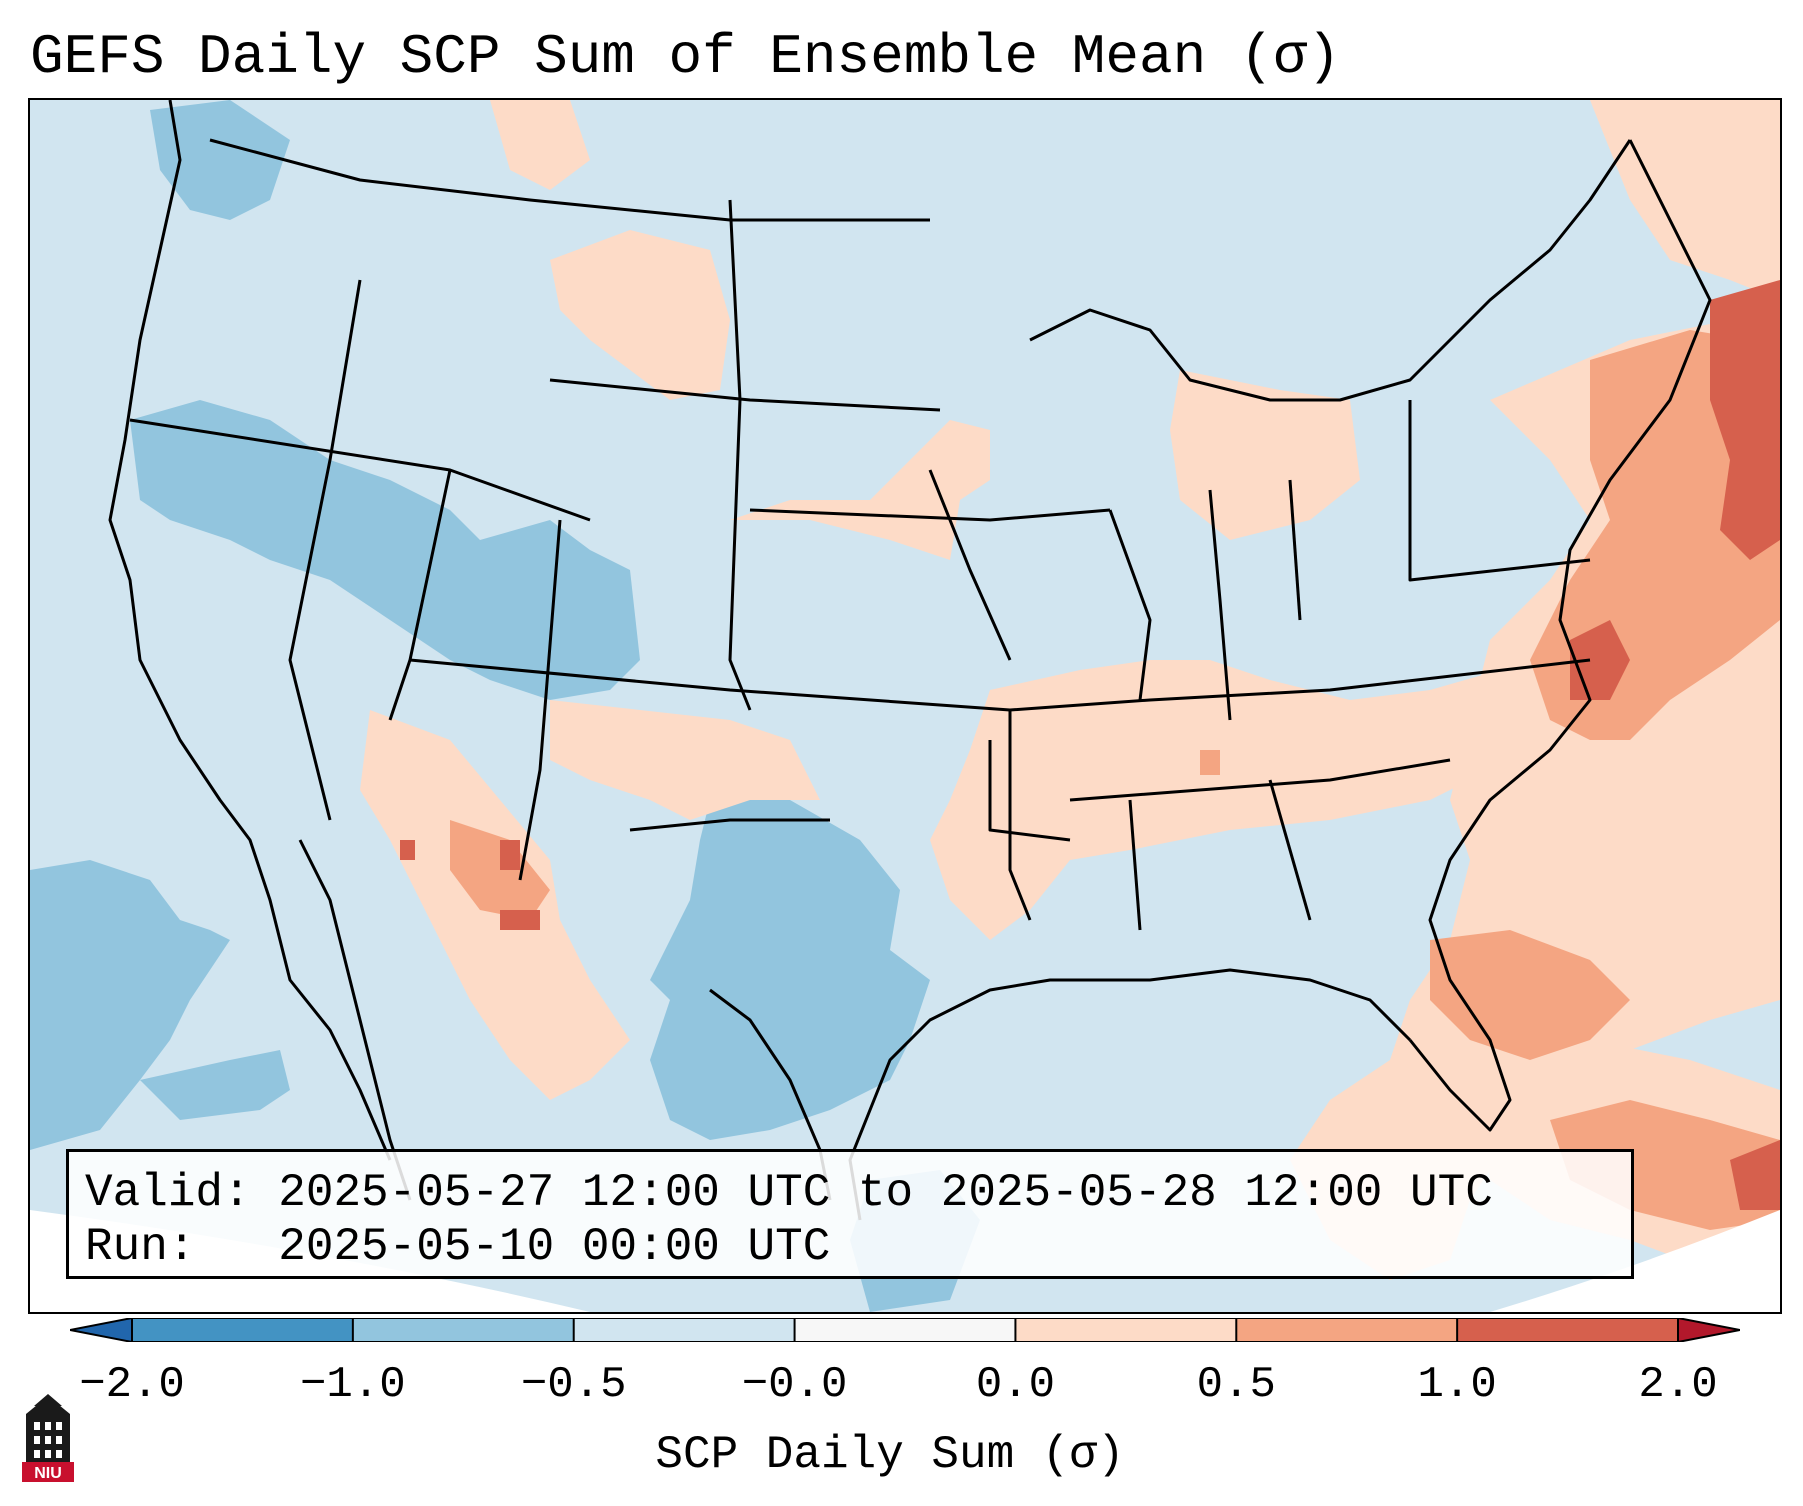 The height and width of the screenshot is (1506, 1803). What do you see at coordinates (1745, 420) in the screenshot?
I see `atlantic-strong-positive` at bounding box center [1745, 420].